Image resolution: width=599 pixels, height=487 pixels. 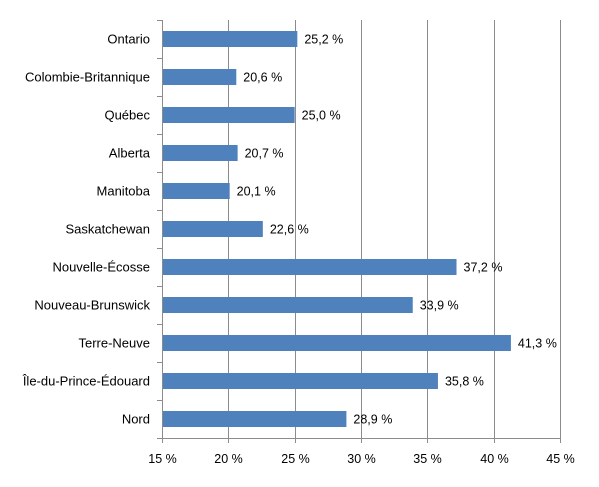 What do you see at coordinates (494, 459) in the screenshot?
I see `x-tick-label: 40 %` at bounding box center [494, 459].